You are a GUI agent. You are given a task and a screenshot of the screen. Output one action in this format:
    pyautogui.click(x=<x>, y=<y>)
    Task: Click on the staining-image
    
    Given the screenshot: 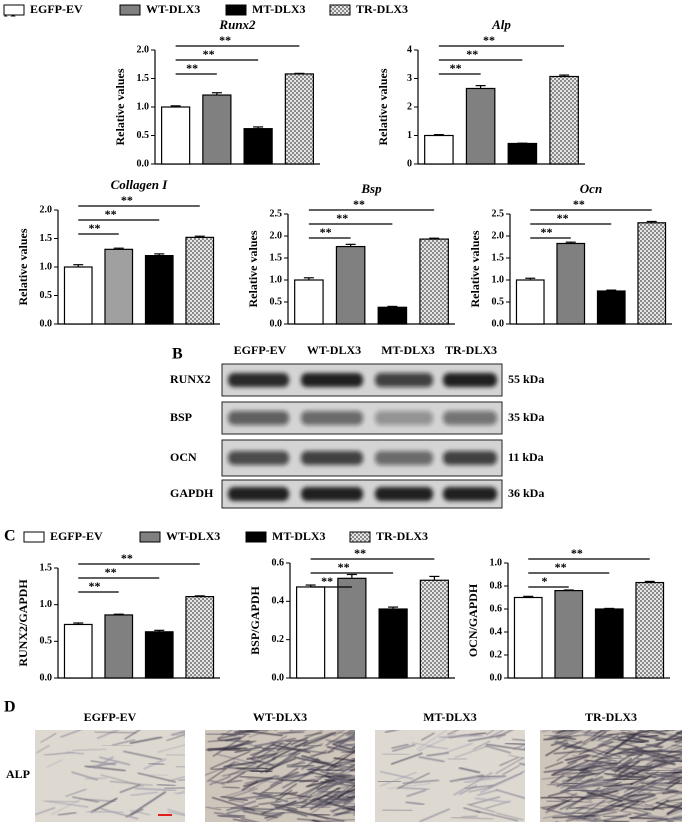 What is the action you would take?
    pyautogui.click(x=611, y=776)
    